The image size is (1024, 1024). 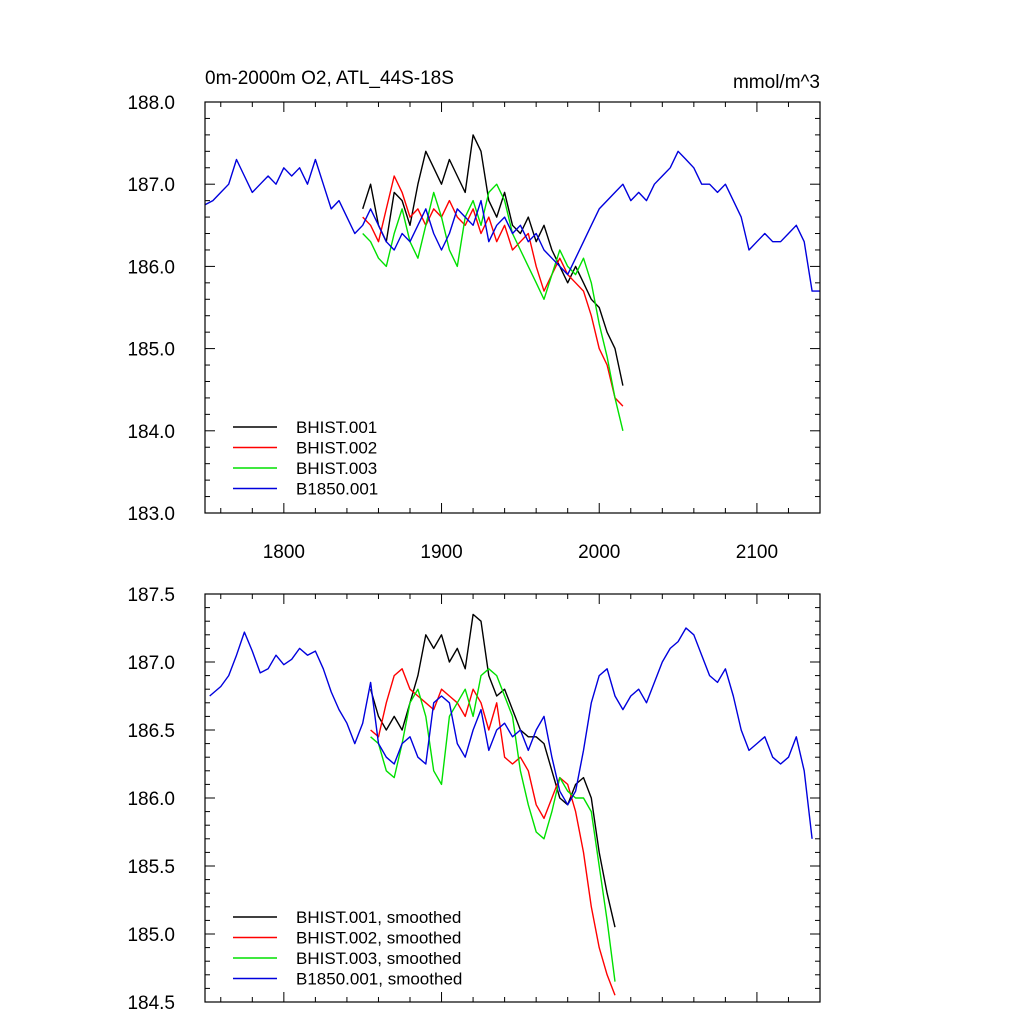 I want to click on top-panel-units: mmol/m^3, so click(x=776, y=82).